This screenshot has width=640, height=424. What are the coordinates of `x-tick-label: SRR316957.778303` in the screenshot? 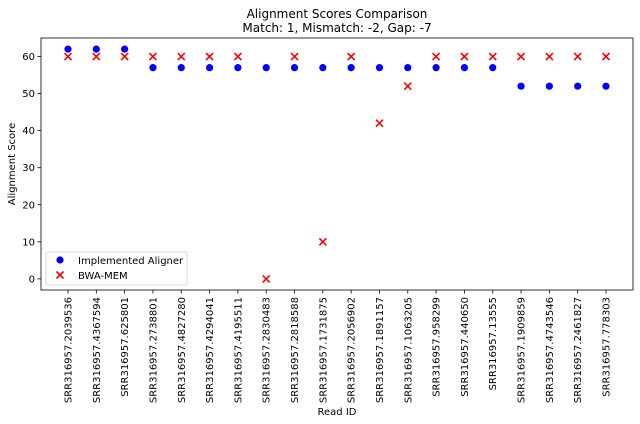 It's located at (607, 347).